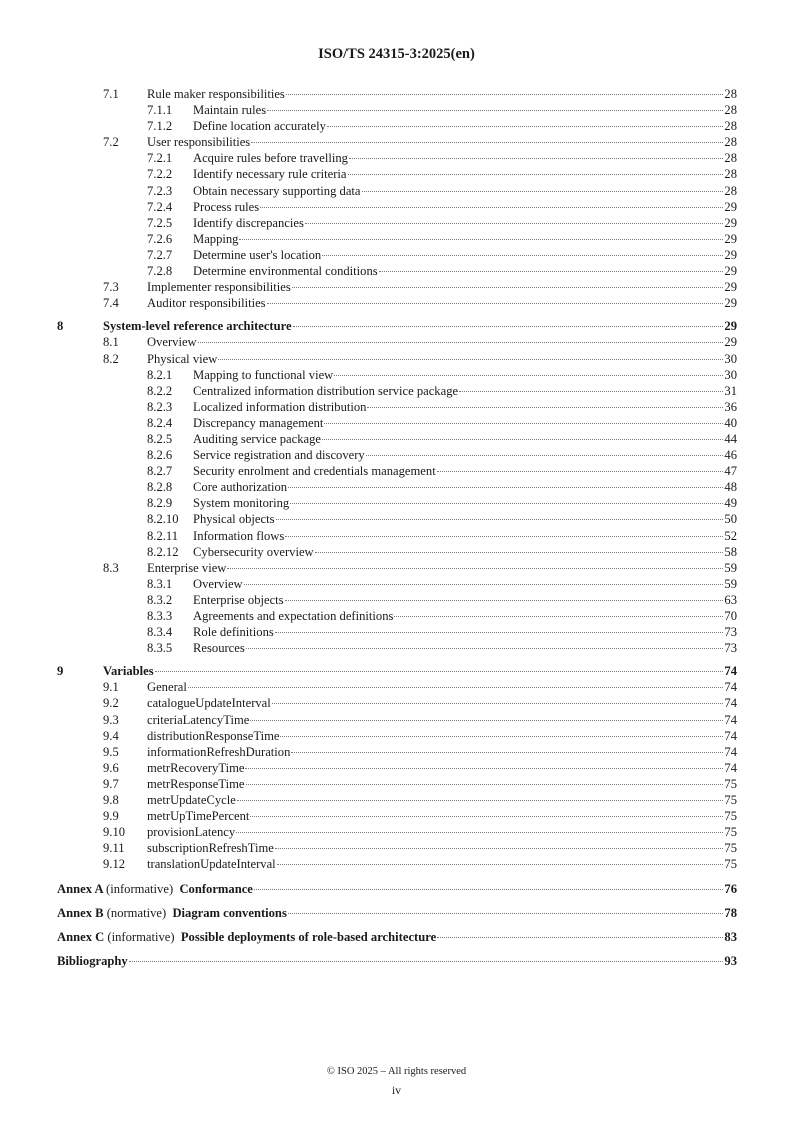  I want to click on toc-entry: 9.8 metrUpdateCycle 75, so click(397, 800).